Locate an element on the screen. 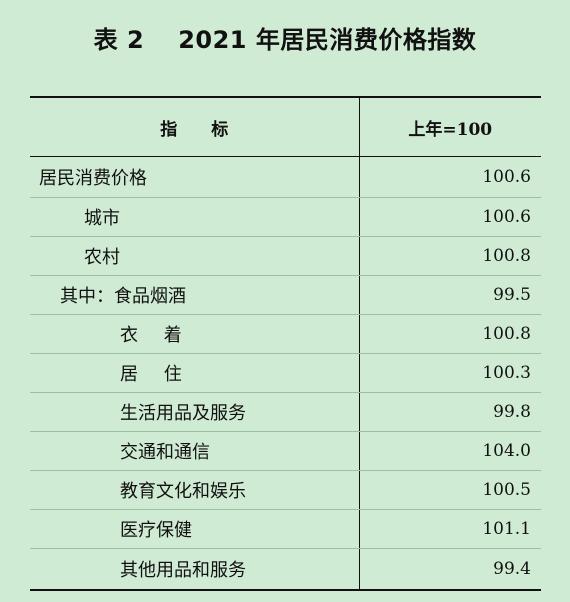  table-row: 交通和通信 104.0 is located at coordinates (285, 451).